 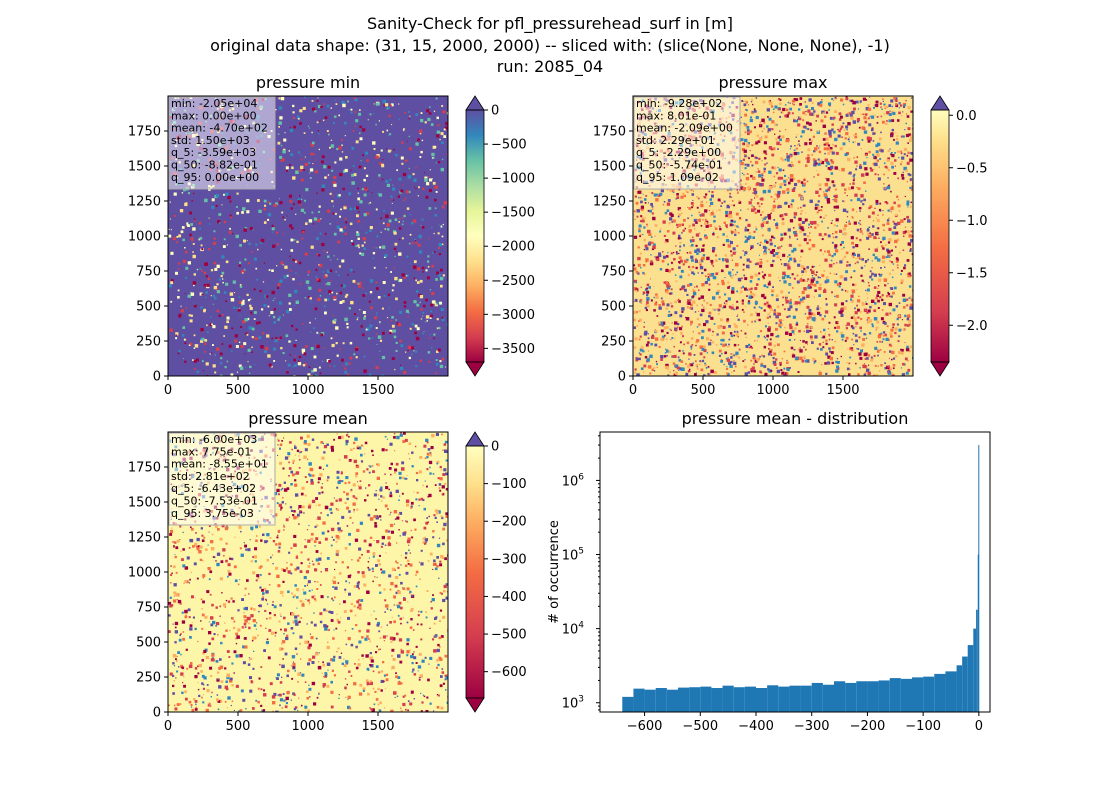 I want to click on x-tick-label: 1500, so click(x=842, y=390).